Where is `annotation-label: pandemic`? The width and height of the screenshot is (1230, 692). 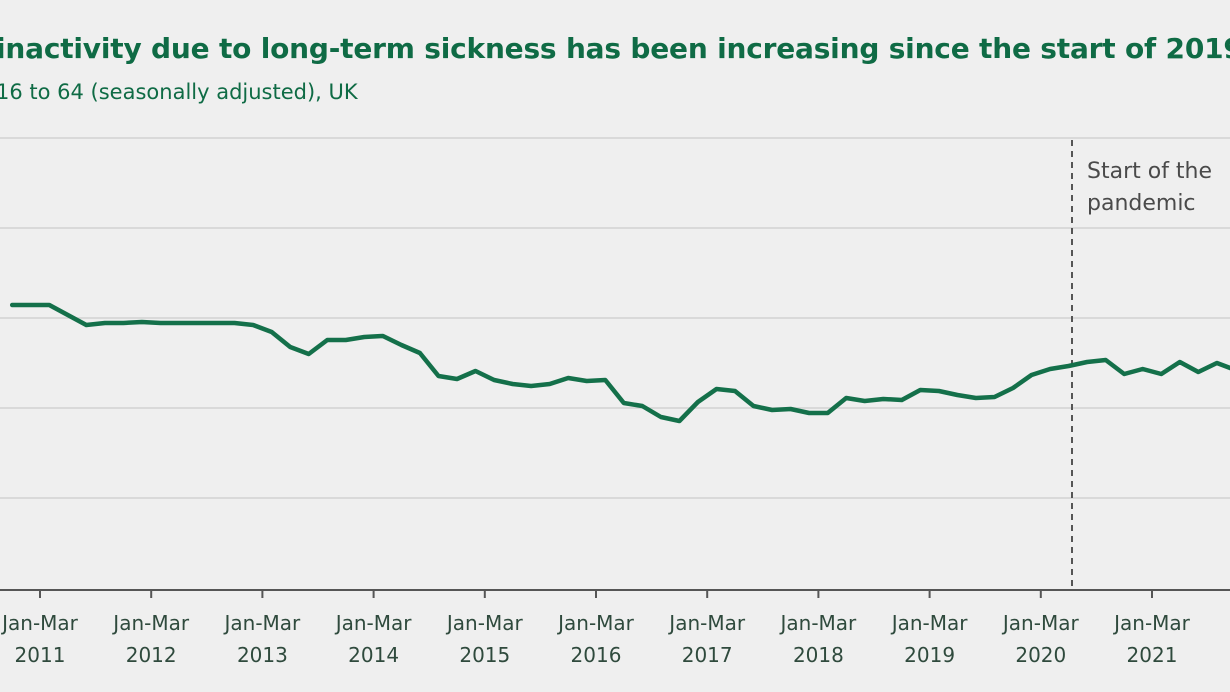
annotation-label: pandemic is located at coordinates (1141, 203).